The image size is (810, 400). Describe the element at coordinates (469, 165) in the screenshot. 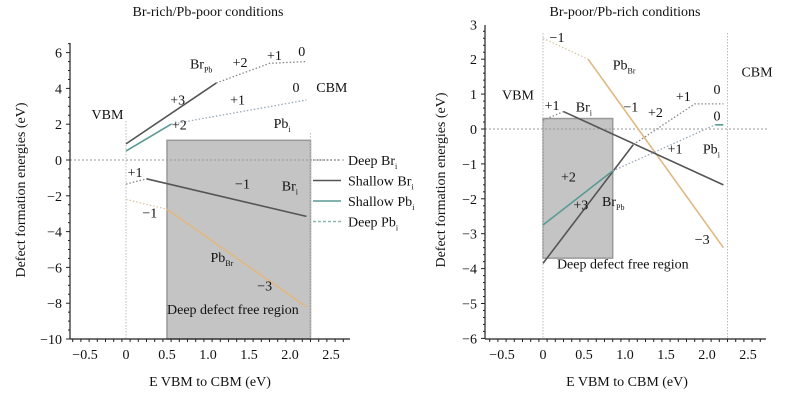

I see `y-tick-label: −1` at that location.